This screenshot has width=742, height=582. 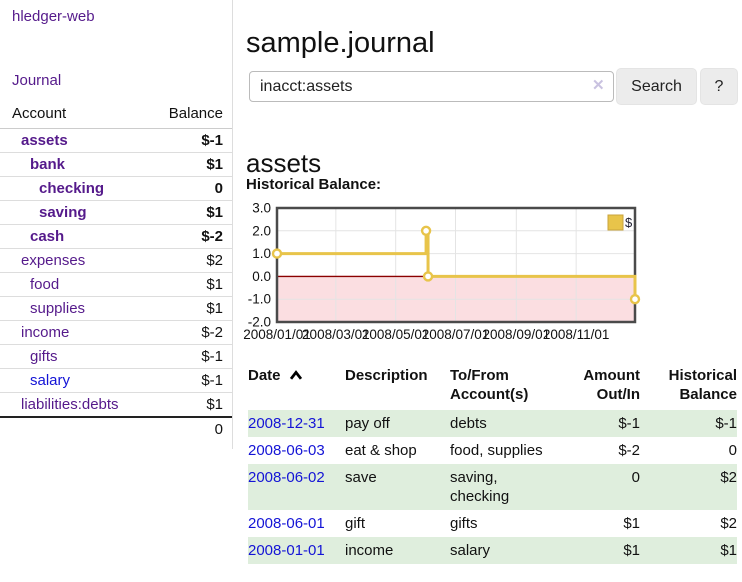 I want to click on transaction-accounts: saving, checking, so click(x=480, y=487).